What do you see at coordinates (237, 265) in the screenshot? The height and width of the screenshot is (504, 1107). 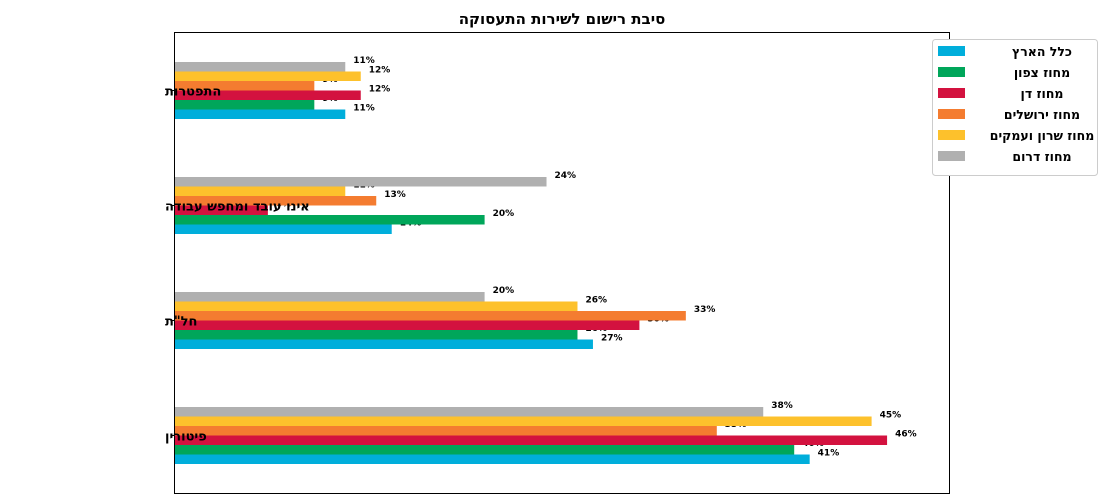 I see `category-labels: פיטורין חל"ת אינו עובד ומחפש עבודה התפטרות` at bounding box center [237, 265].